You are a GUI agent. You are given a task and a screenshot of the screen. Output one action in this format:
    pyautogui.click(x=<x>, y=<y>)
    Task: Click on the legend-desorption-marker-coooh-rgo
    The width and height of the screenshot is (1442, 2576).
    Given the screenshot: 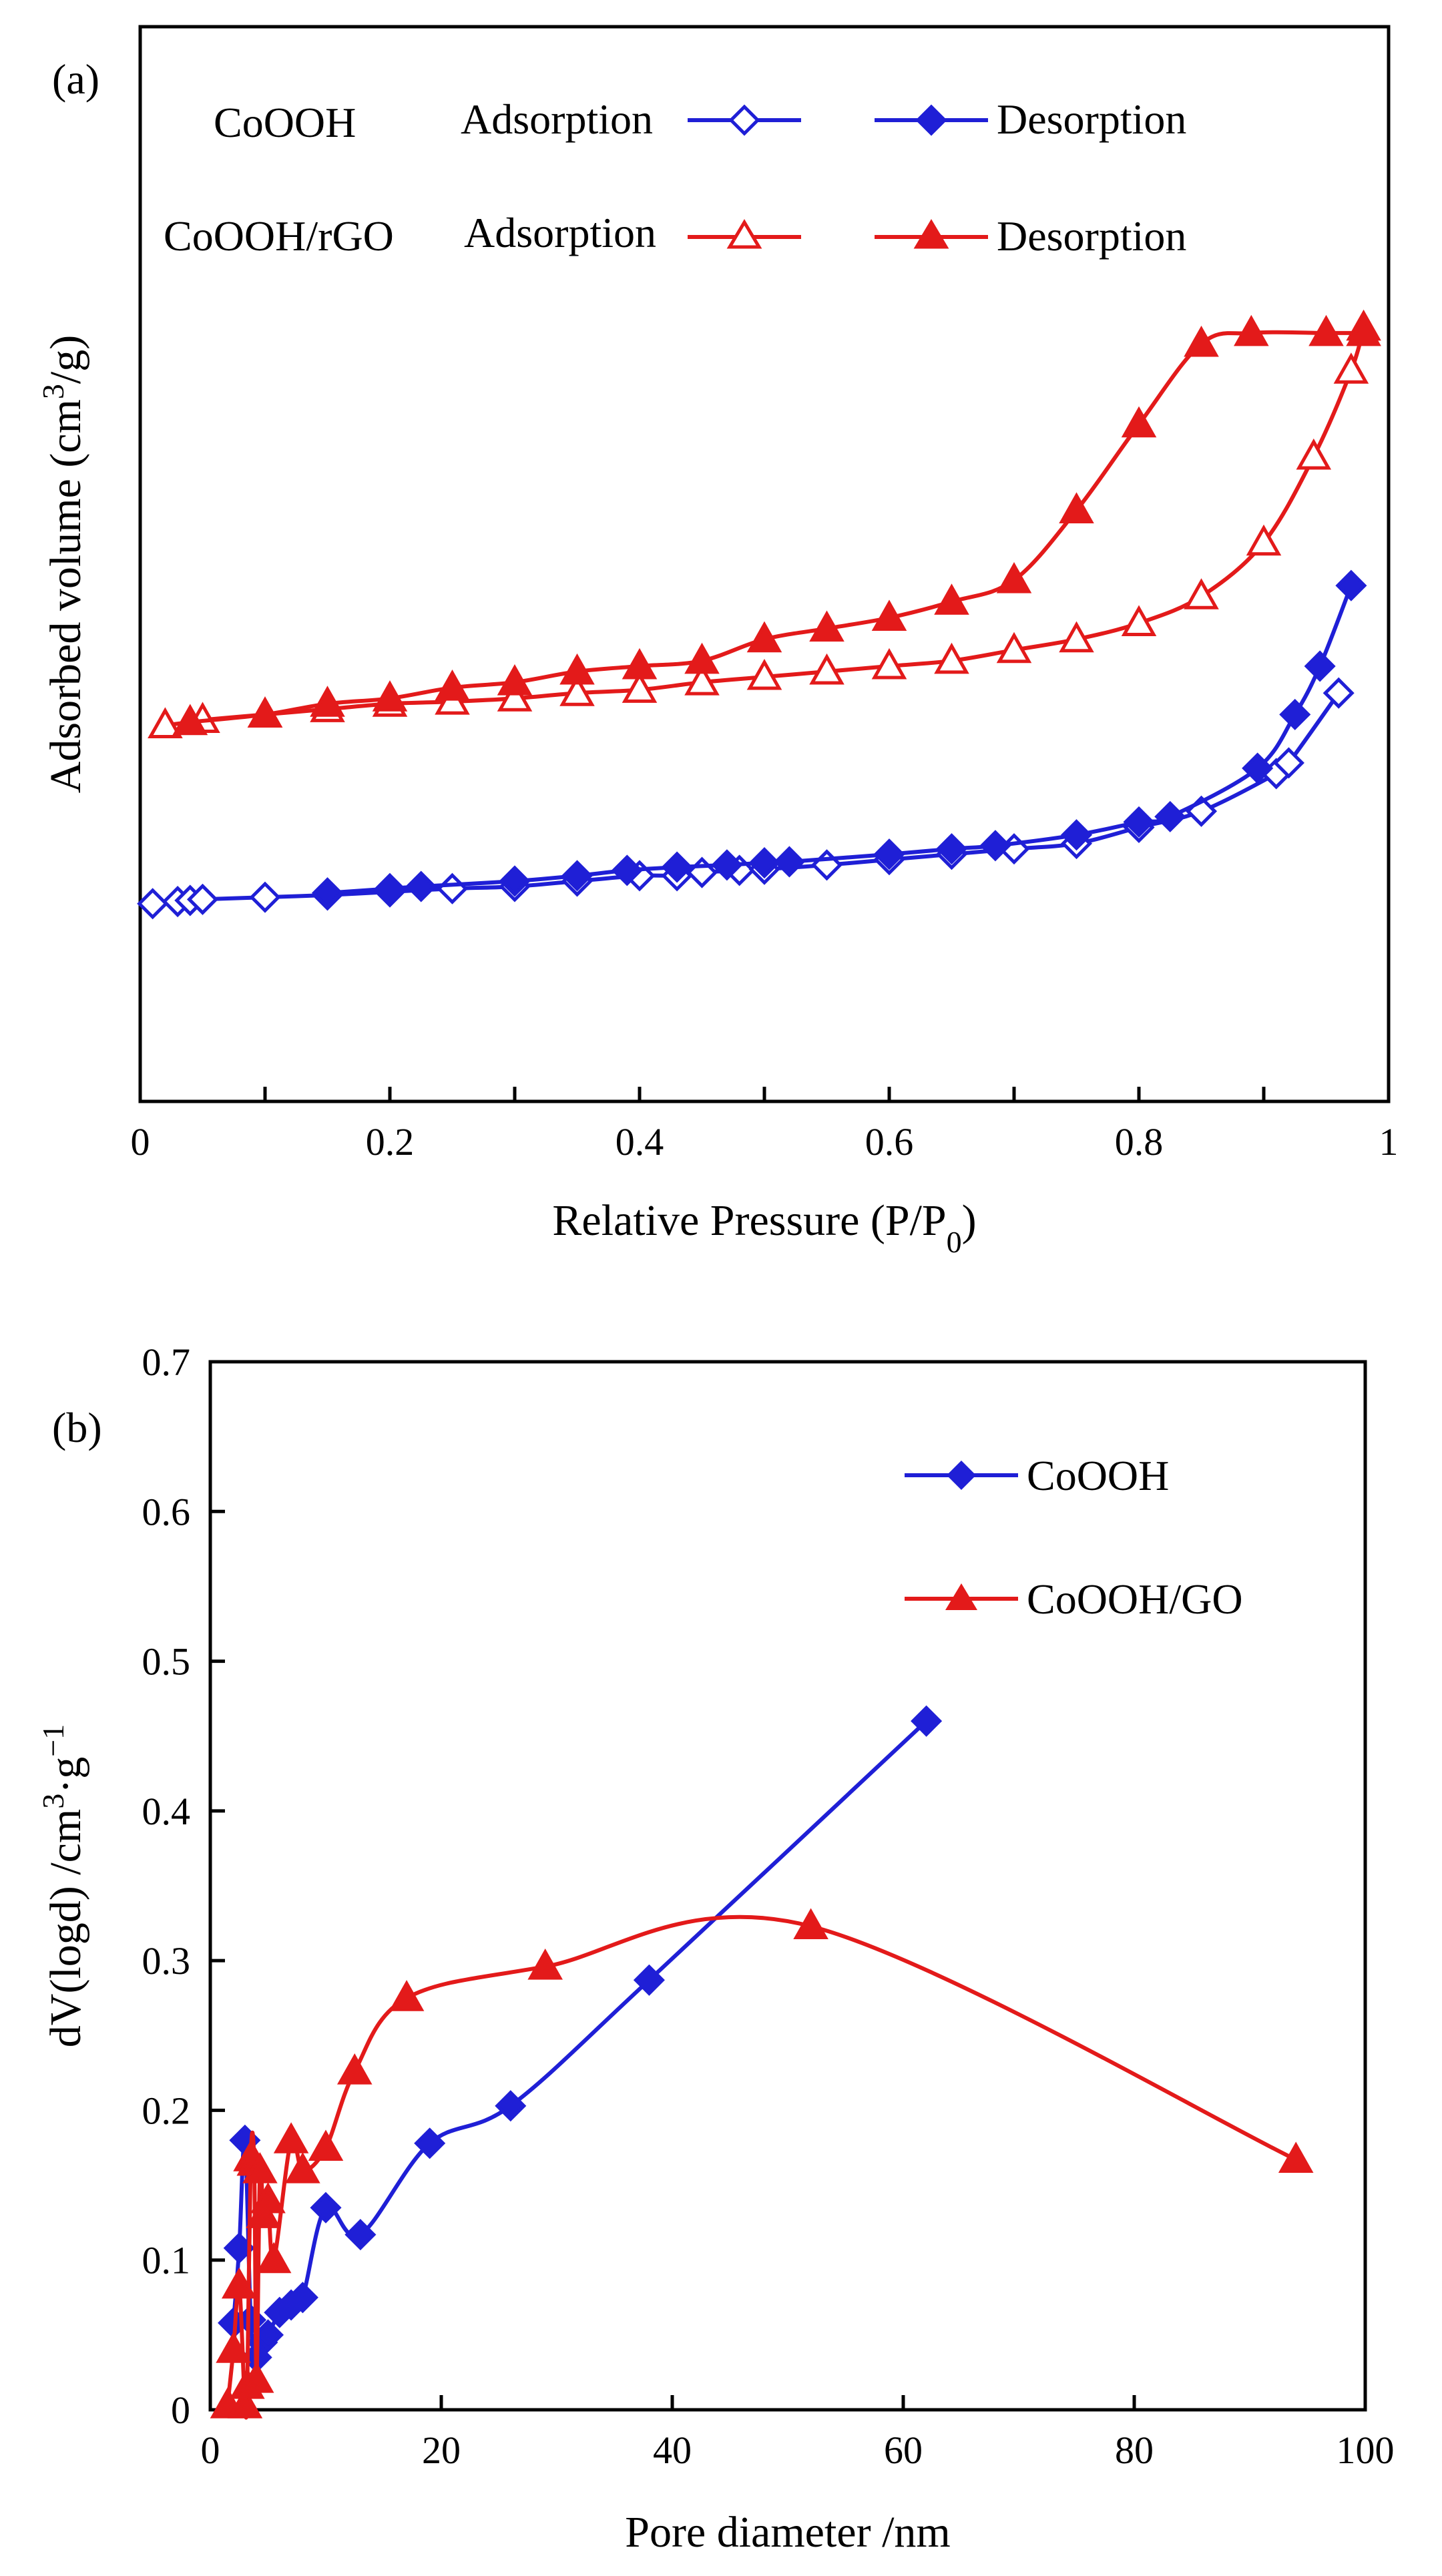 What is the action you would take?
    pyautogui.click(x=931, y=234)
    